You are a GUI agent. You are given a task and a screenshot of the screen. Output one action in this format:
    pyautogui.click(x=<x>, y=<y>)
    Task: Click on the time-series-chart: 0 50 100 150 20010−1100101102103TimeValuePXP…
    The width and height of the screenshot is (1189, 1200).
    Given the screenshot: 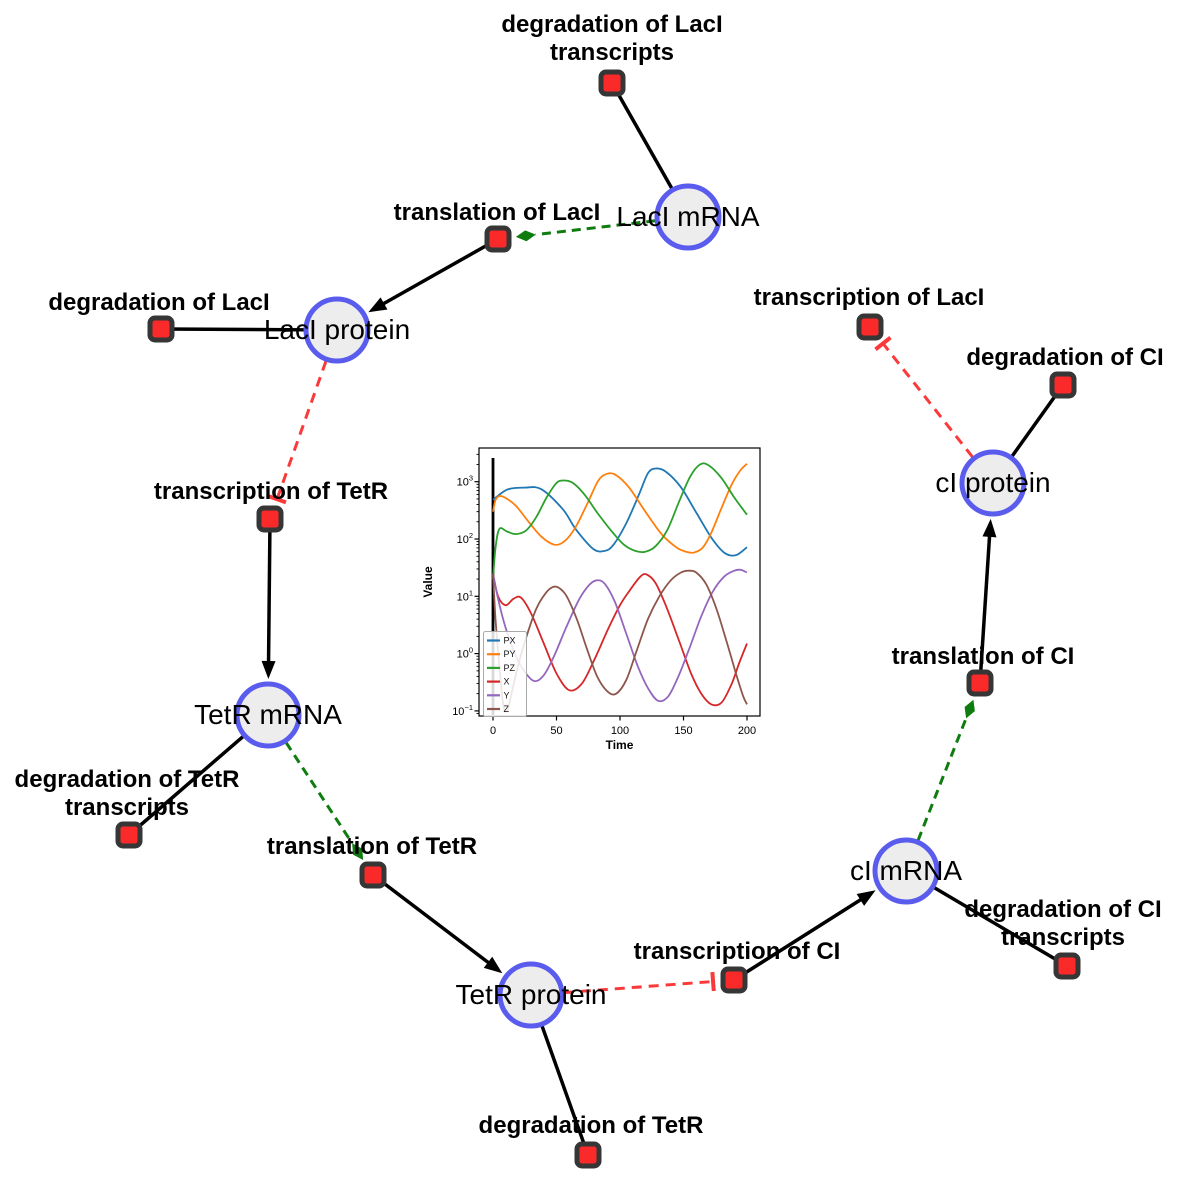 What is the action you would take?
    pyautogui.click(x=591, y=599)
    